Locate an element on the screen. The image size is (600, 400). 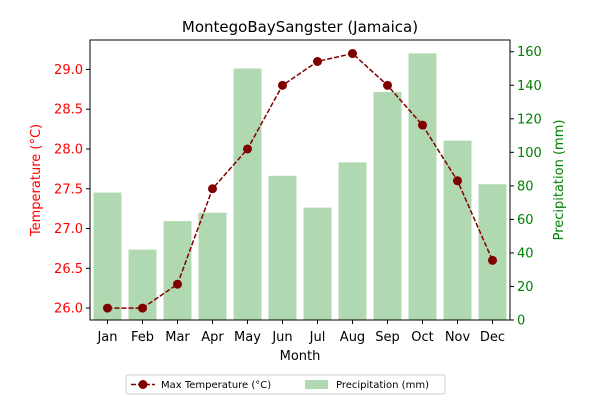
precipitation-bar-dec is located at coordinates (492, 252).